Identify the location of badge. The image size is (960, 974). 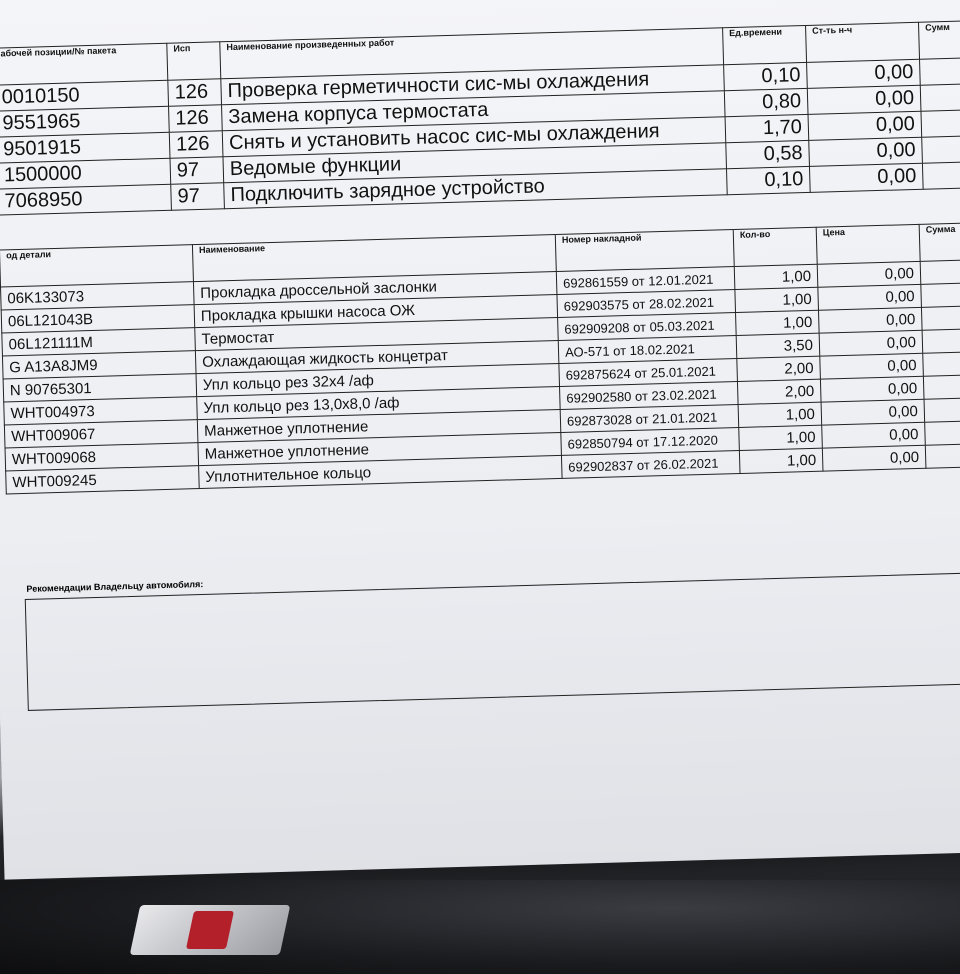
(210, 930).